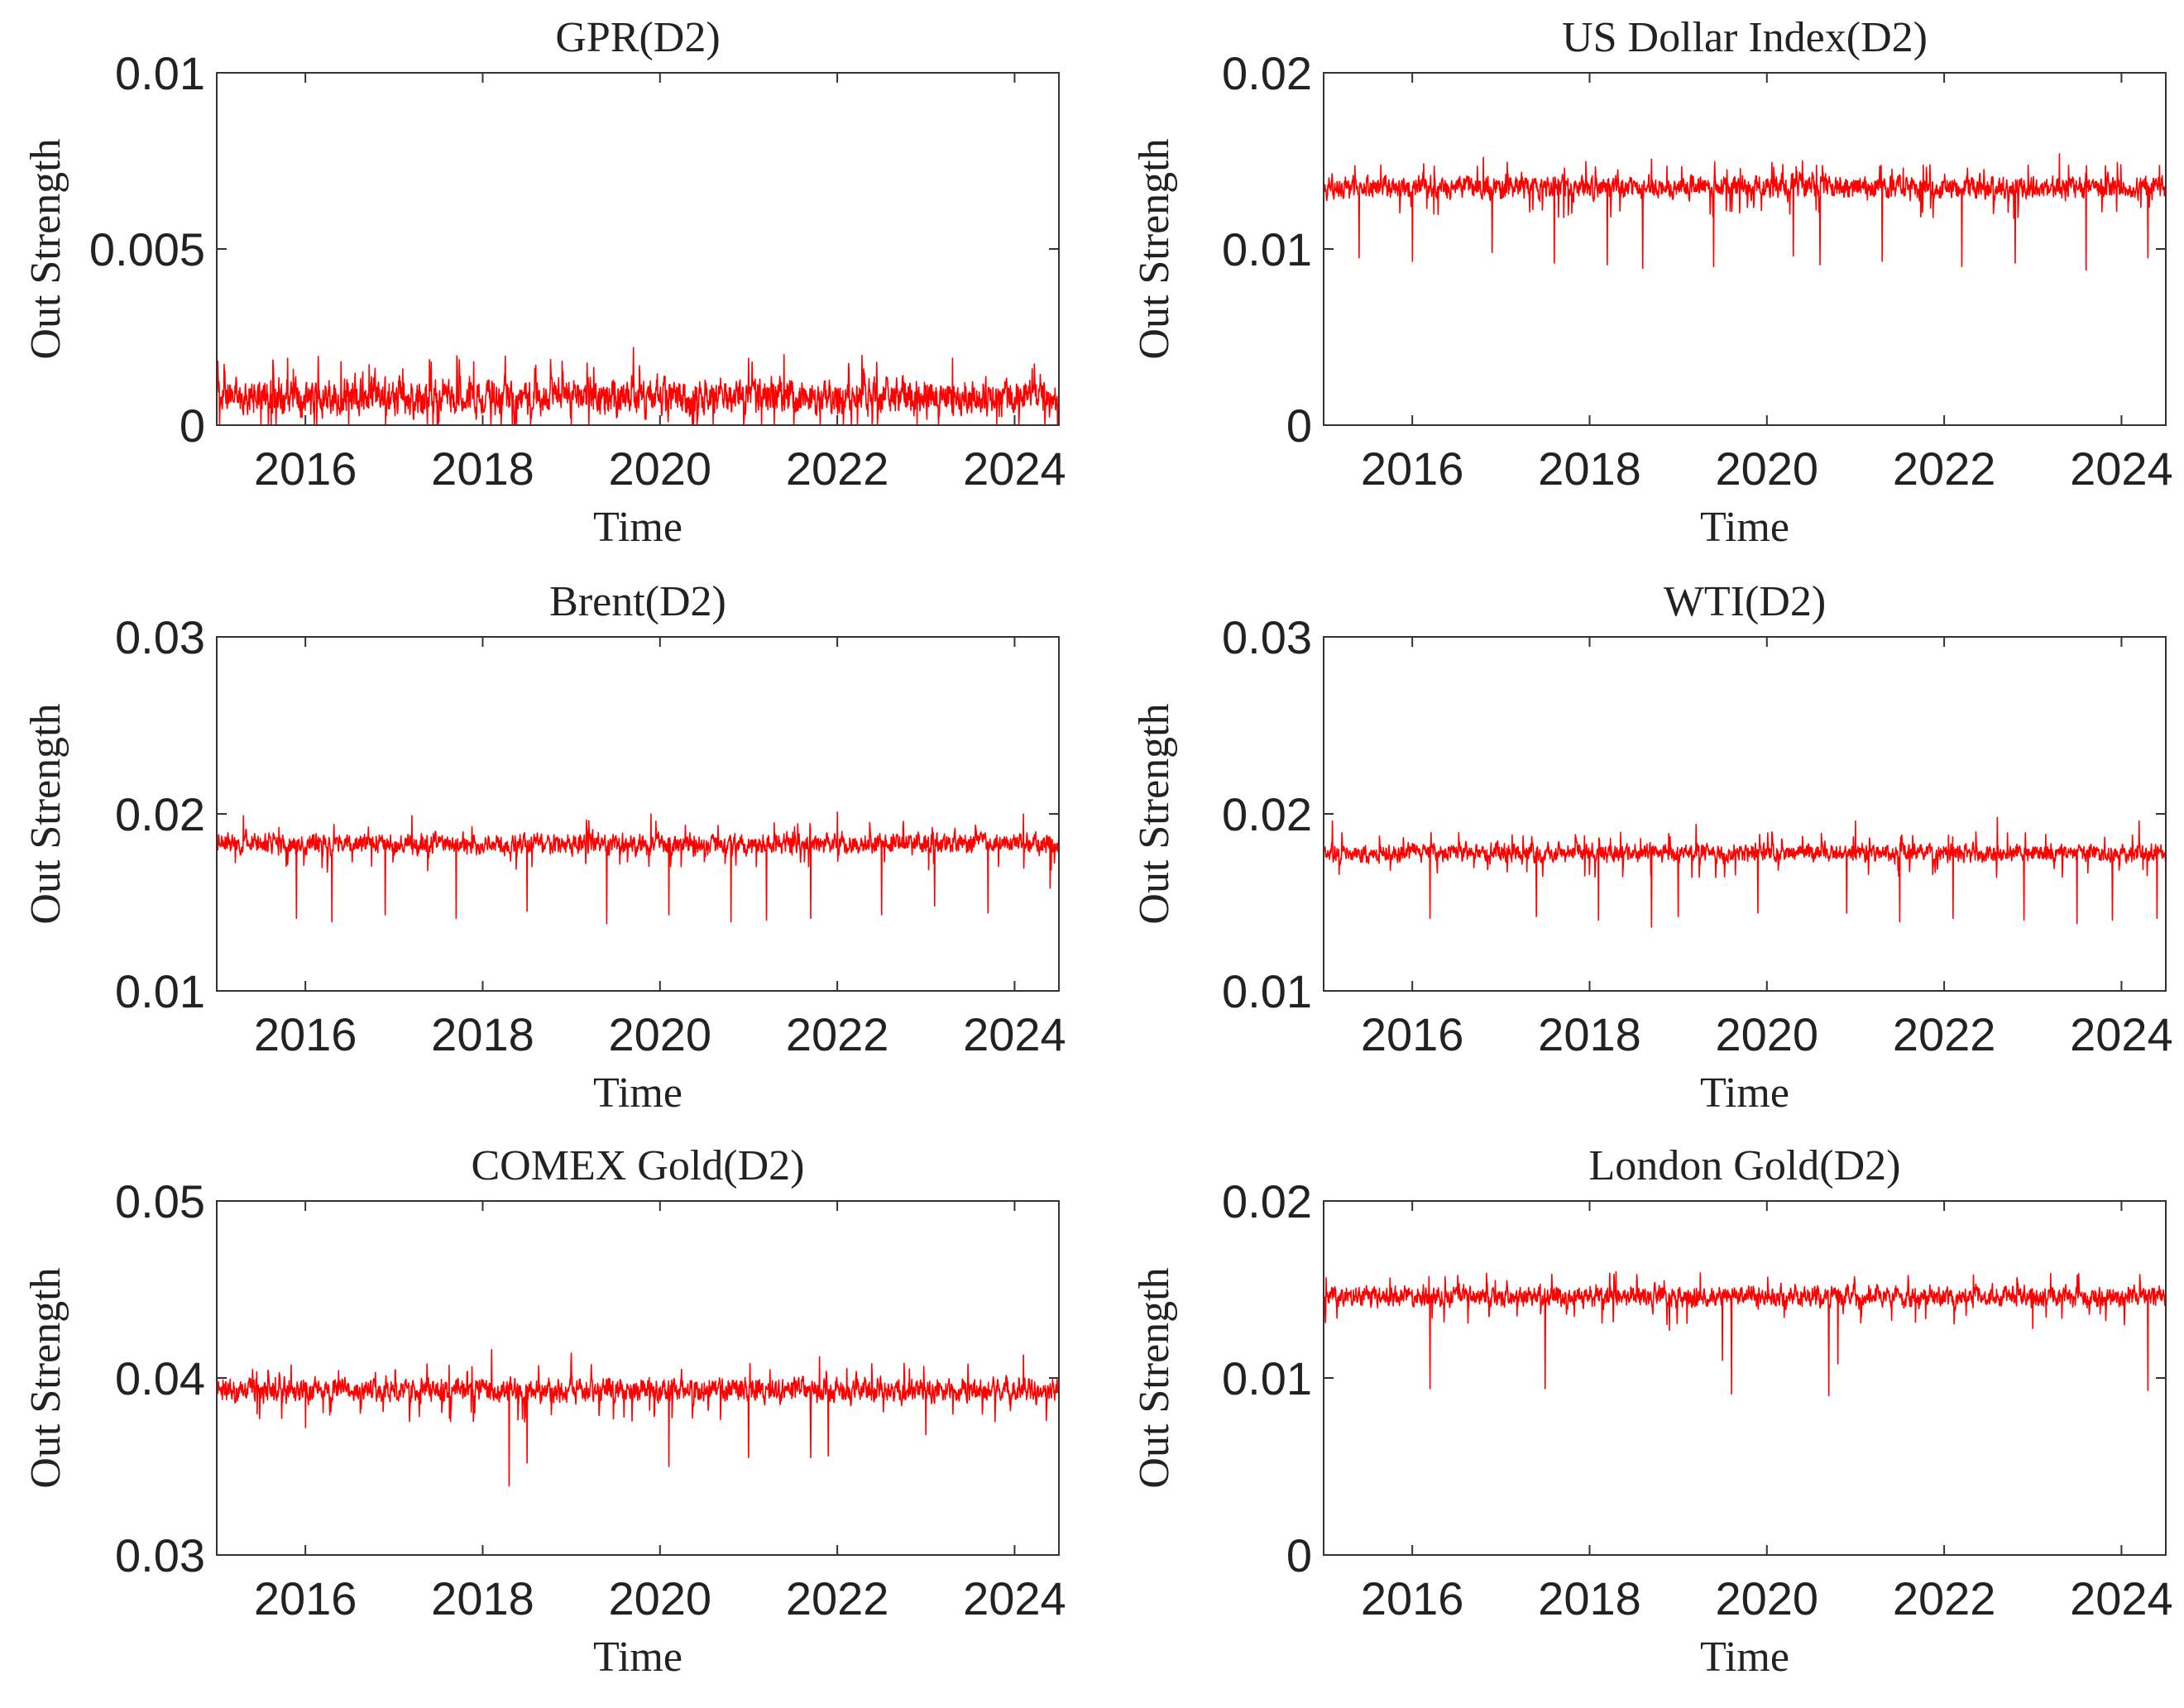  I want to click on y-tick-label: 0.05, so click(160, 1201).